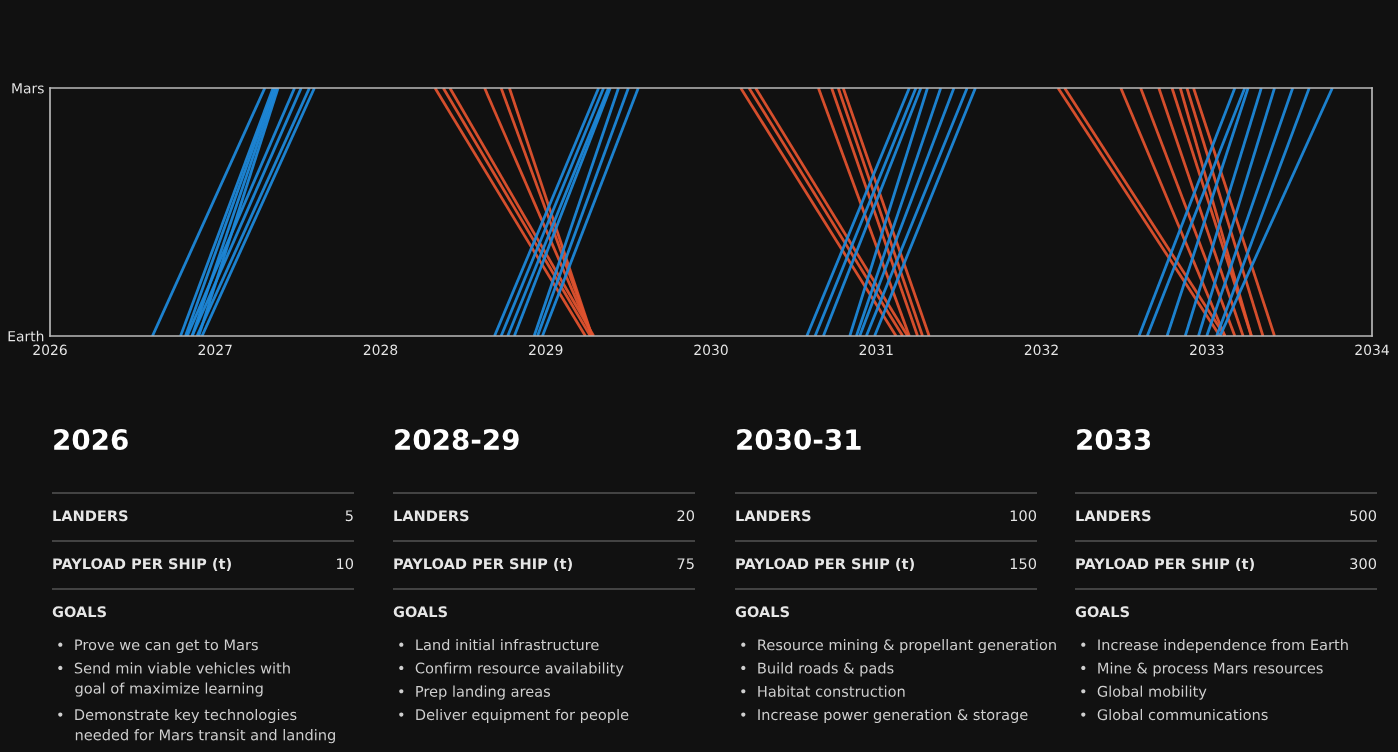 The width and height of the screenshot is (1398, 752). What do you see at coordinates (514, 716) in the screenshot?
I see `text: • Deliver equipment for people` at bounding box center [514, 716].